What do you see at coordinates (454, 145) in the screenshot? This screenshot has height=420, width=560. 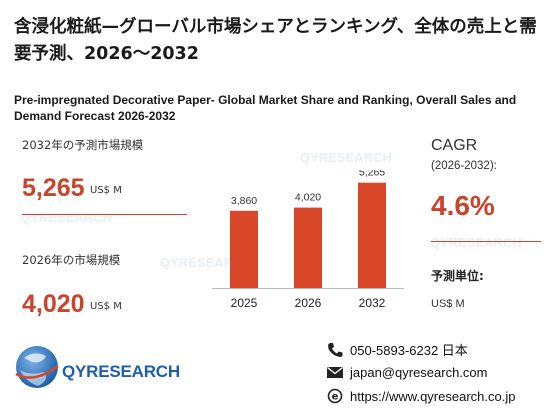 I see `cagr-title: CAGR` at bounding box center [454, 145].